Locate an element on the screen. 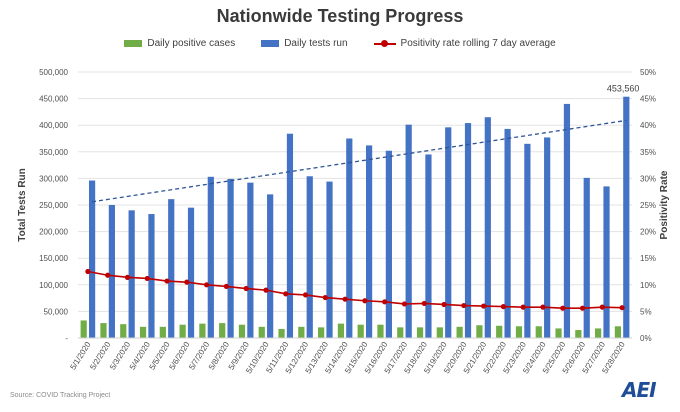 The width and height of the screenshot is (680, 412). y-tick-label: 400,000 is located at coordinates (53, 125).